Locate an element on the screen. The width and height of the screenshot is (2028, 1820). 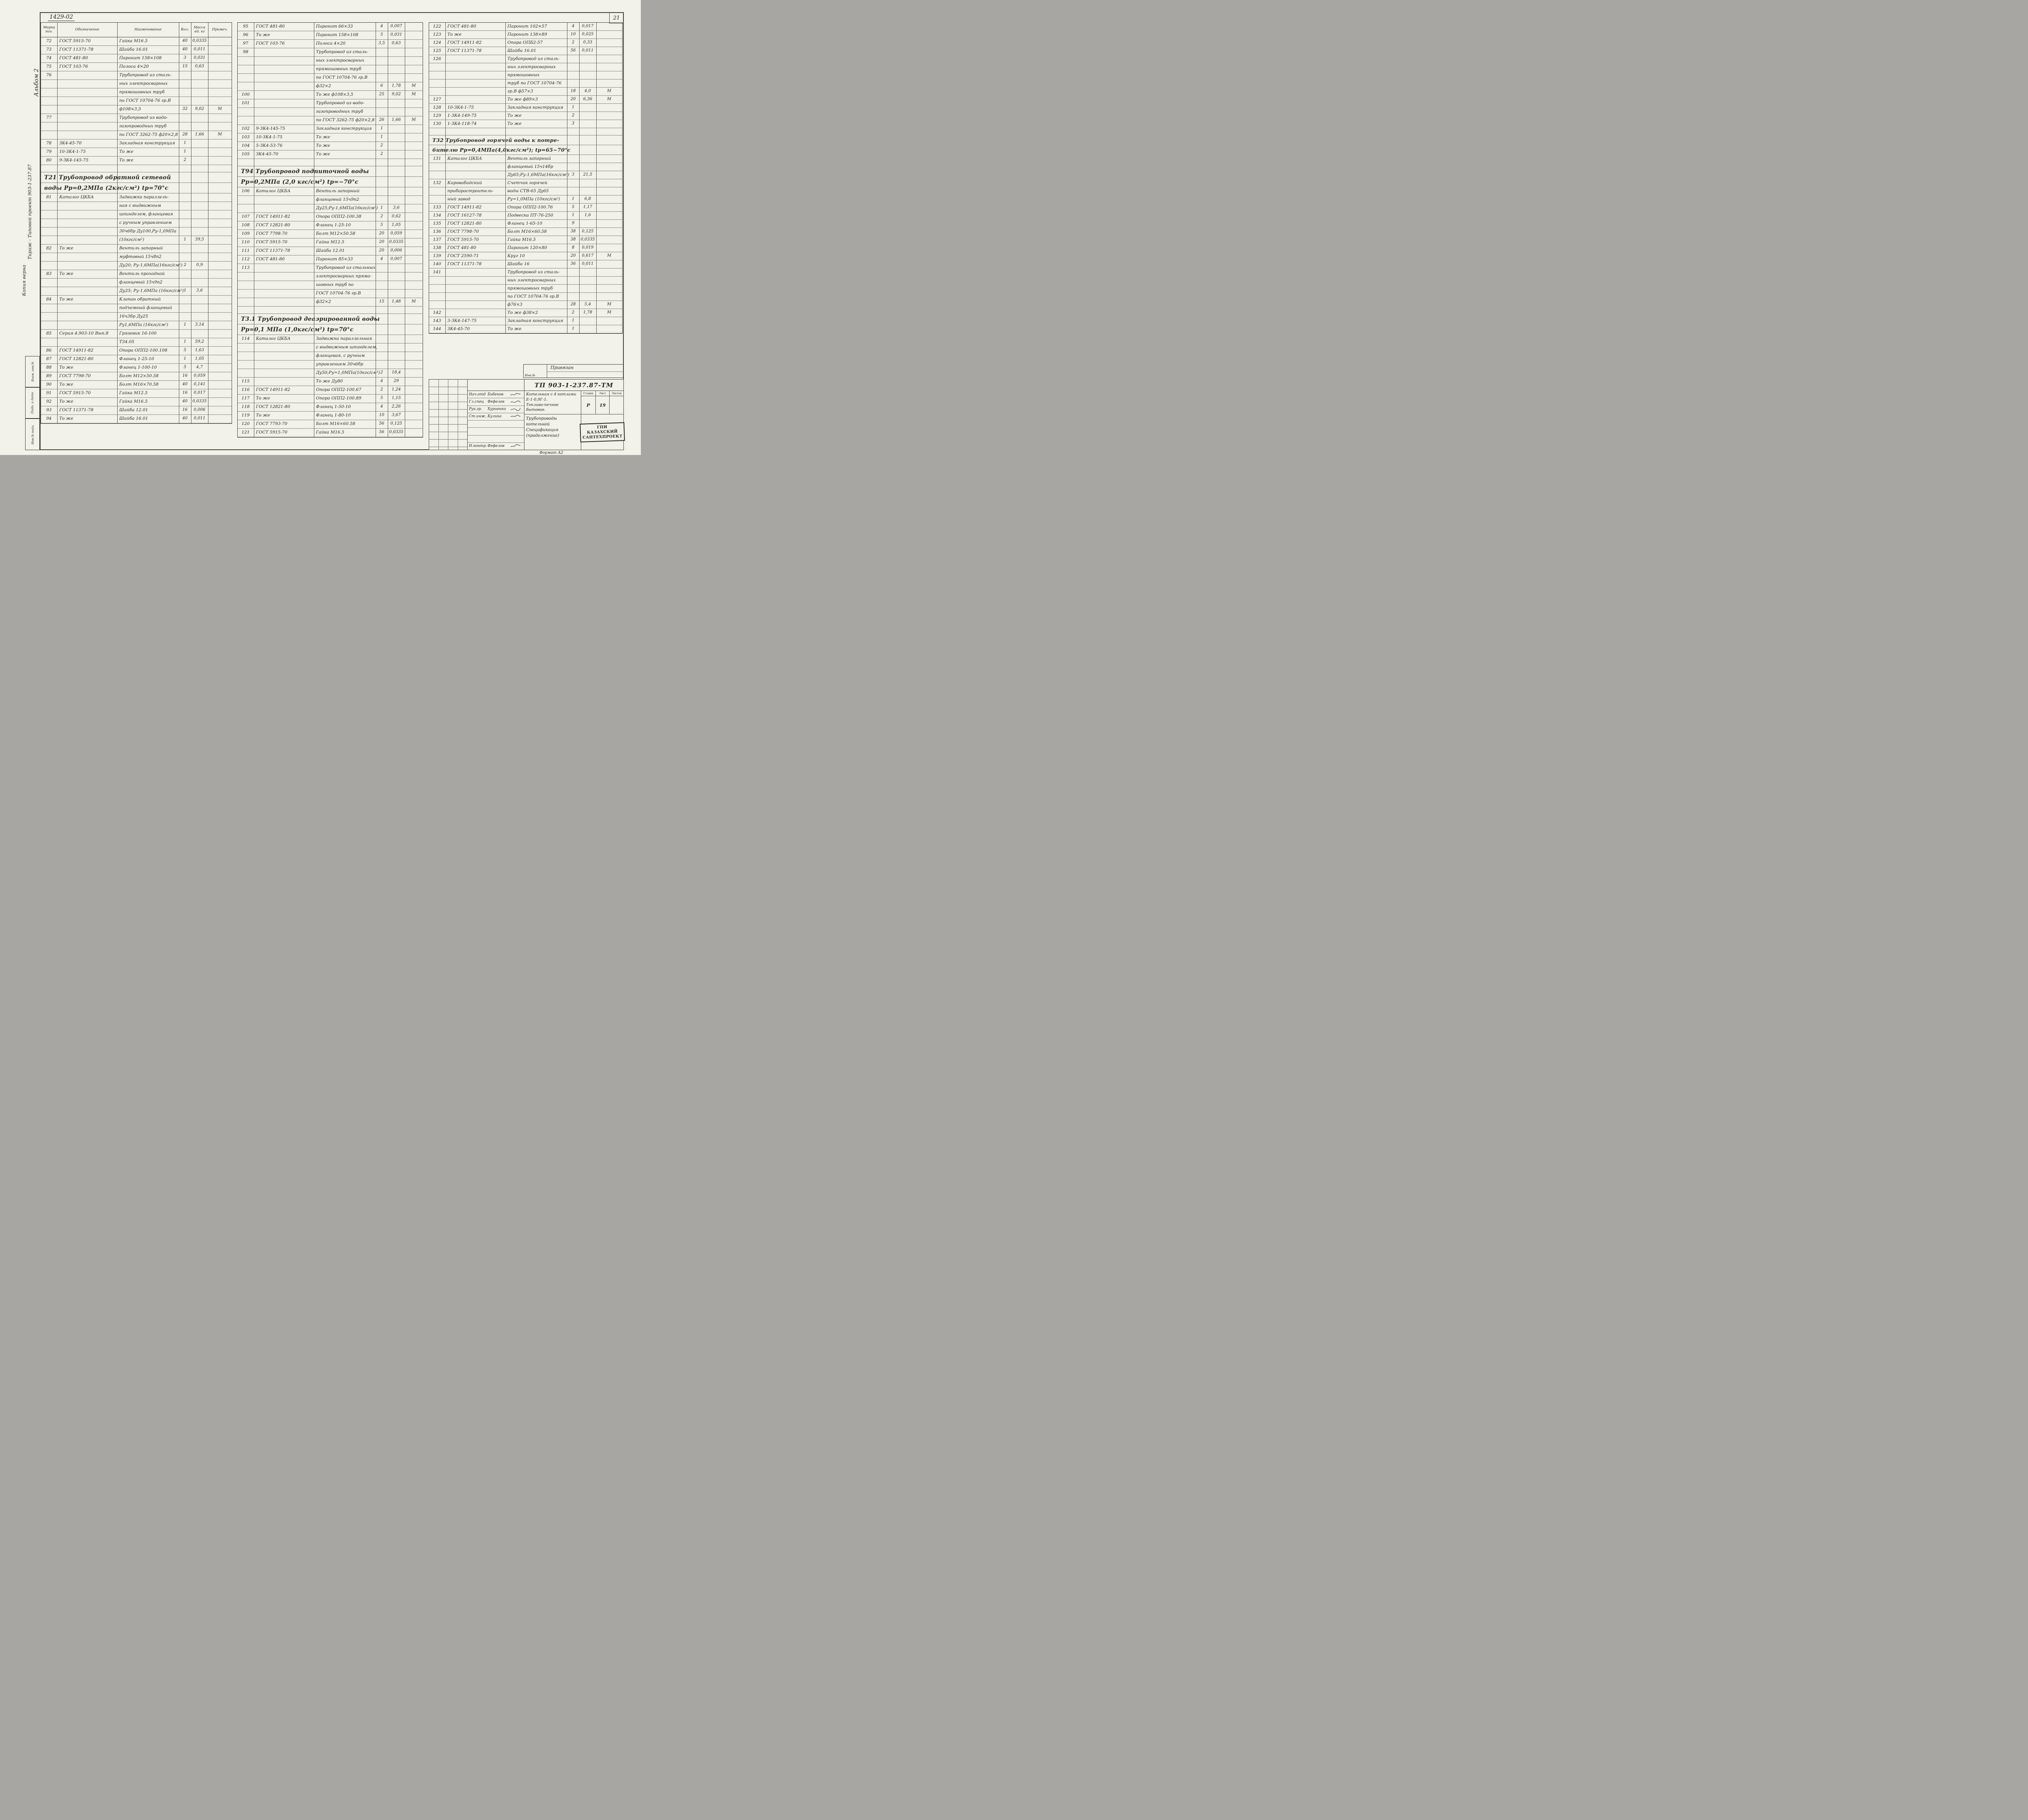
spec-line: управлением 30ч6бр is located at coordinates (330, 365).